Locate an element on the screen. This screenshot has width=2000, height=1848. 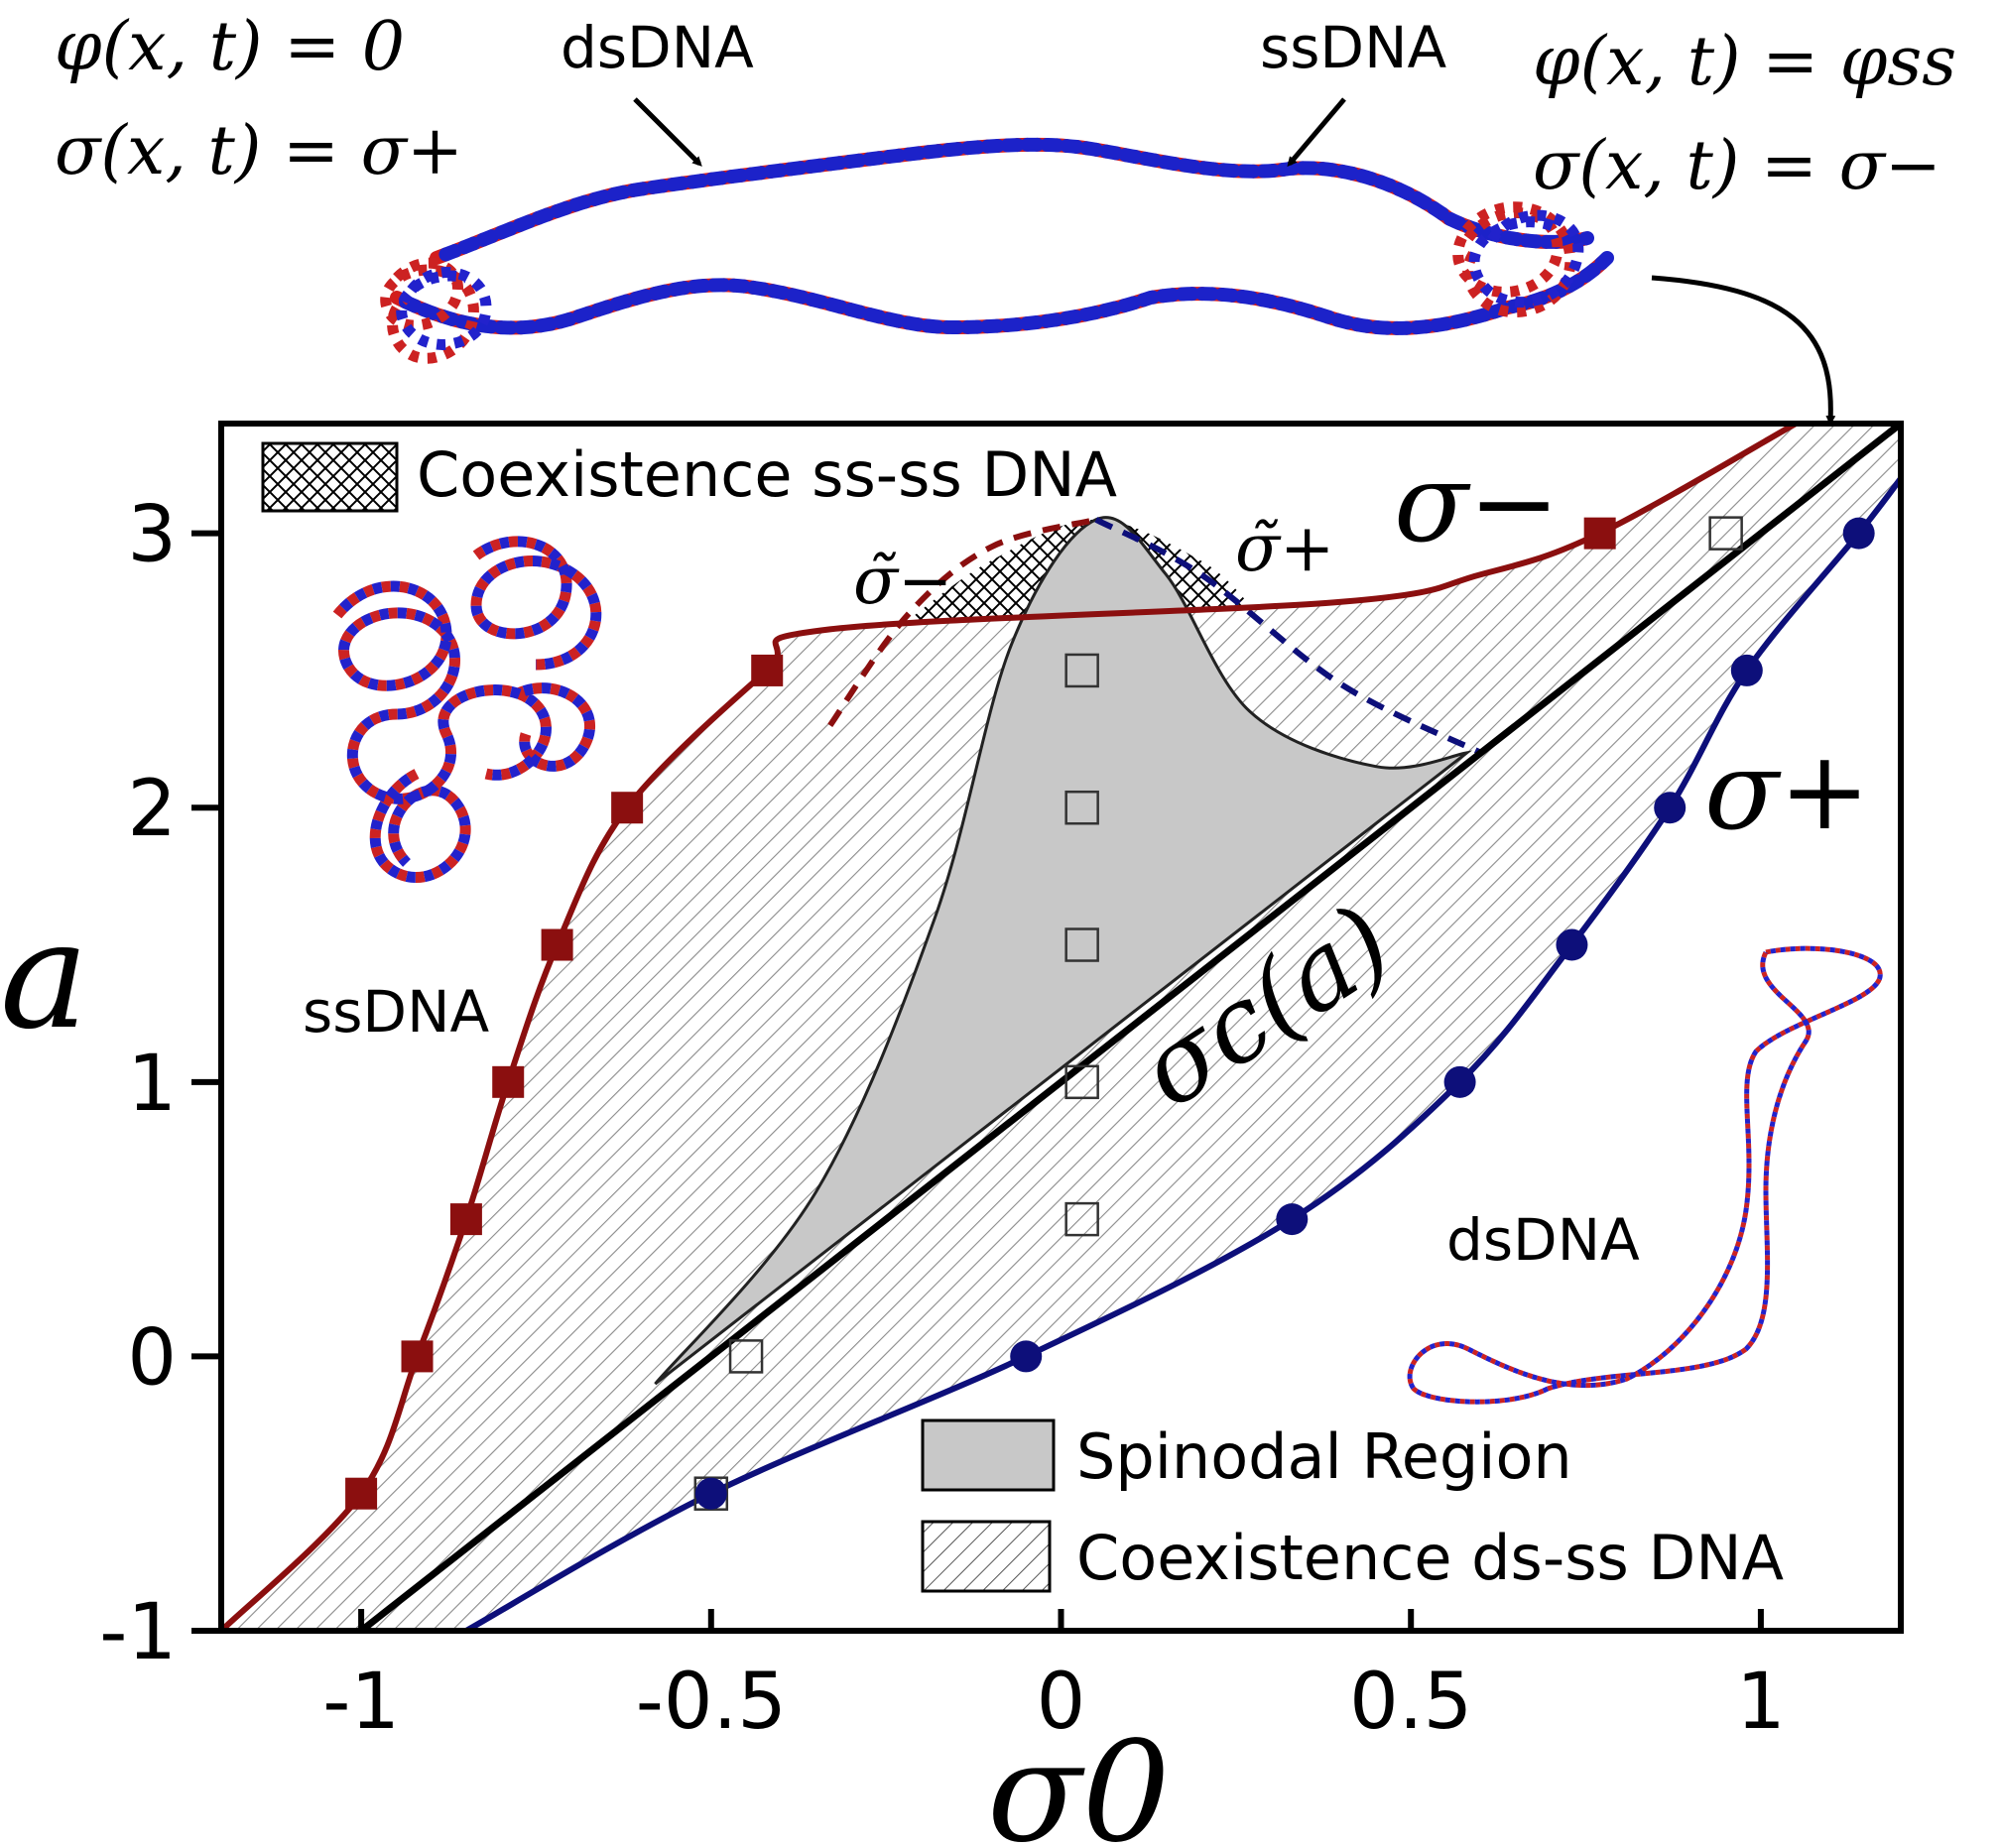
x-tick-label: -1 is located at coordinates (361, 1702).